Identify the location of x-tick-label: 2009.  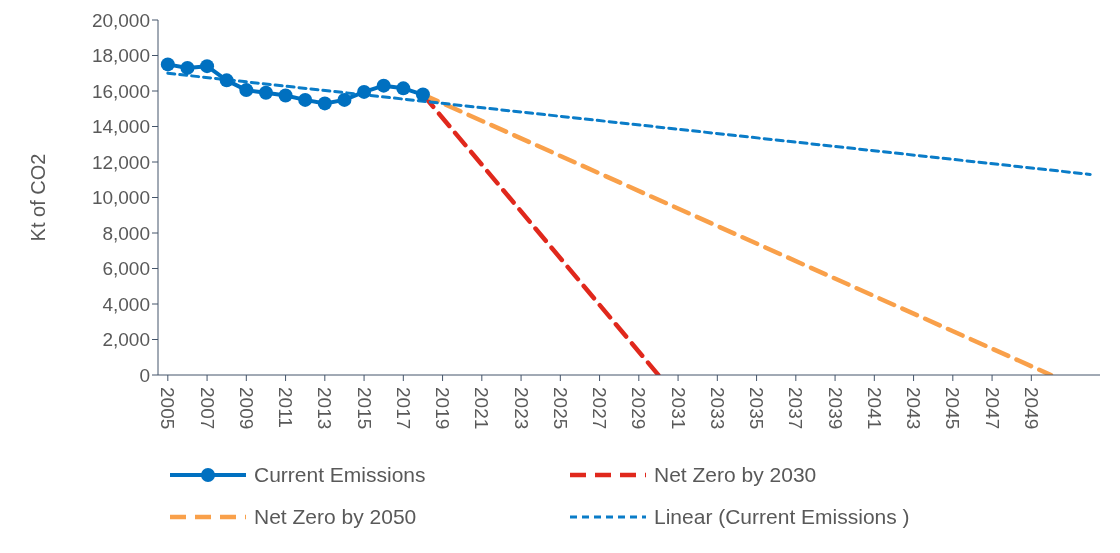
(246, 408).